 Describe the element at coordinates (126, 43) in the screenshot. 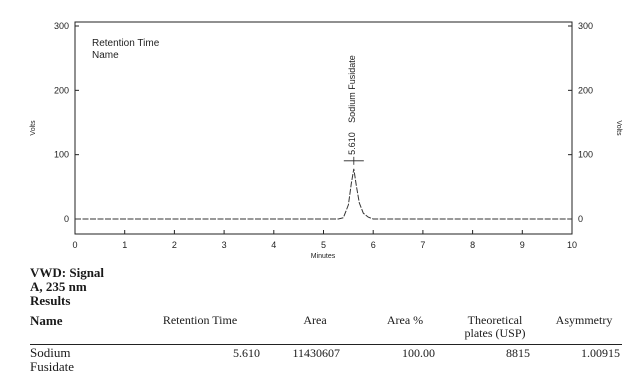

I see `legend-retention-time: Retention Time` at that location.